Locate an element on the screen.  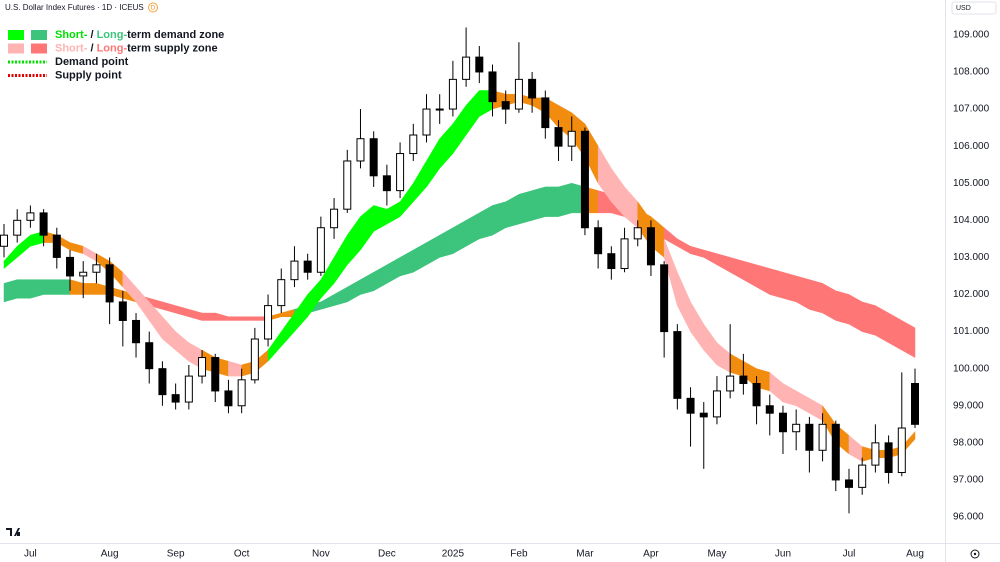
x-tick-label: Dec is located at coordinates (387, 554).